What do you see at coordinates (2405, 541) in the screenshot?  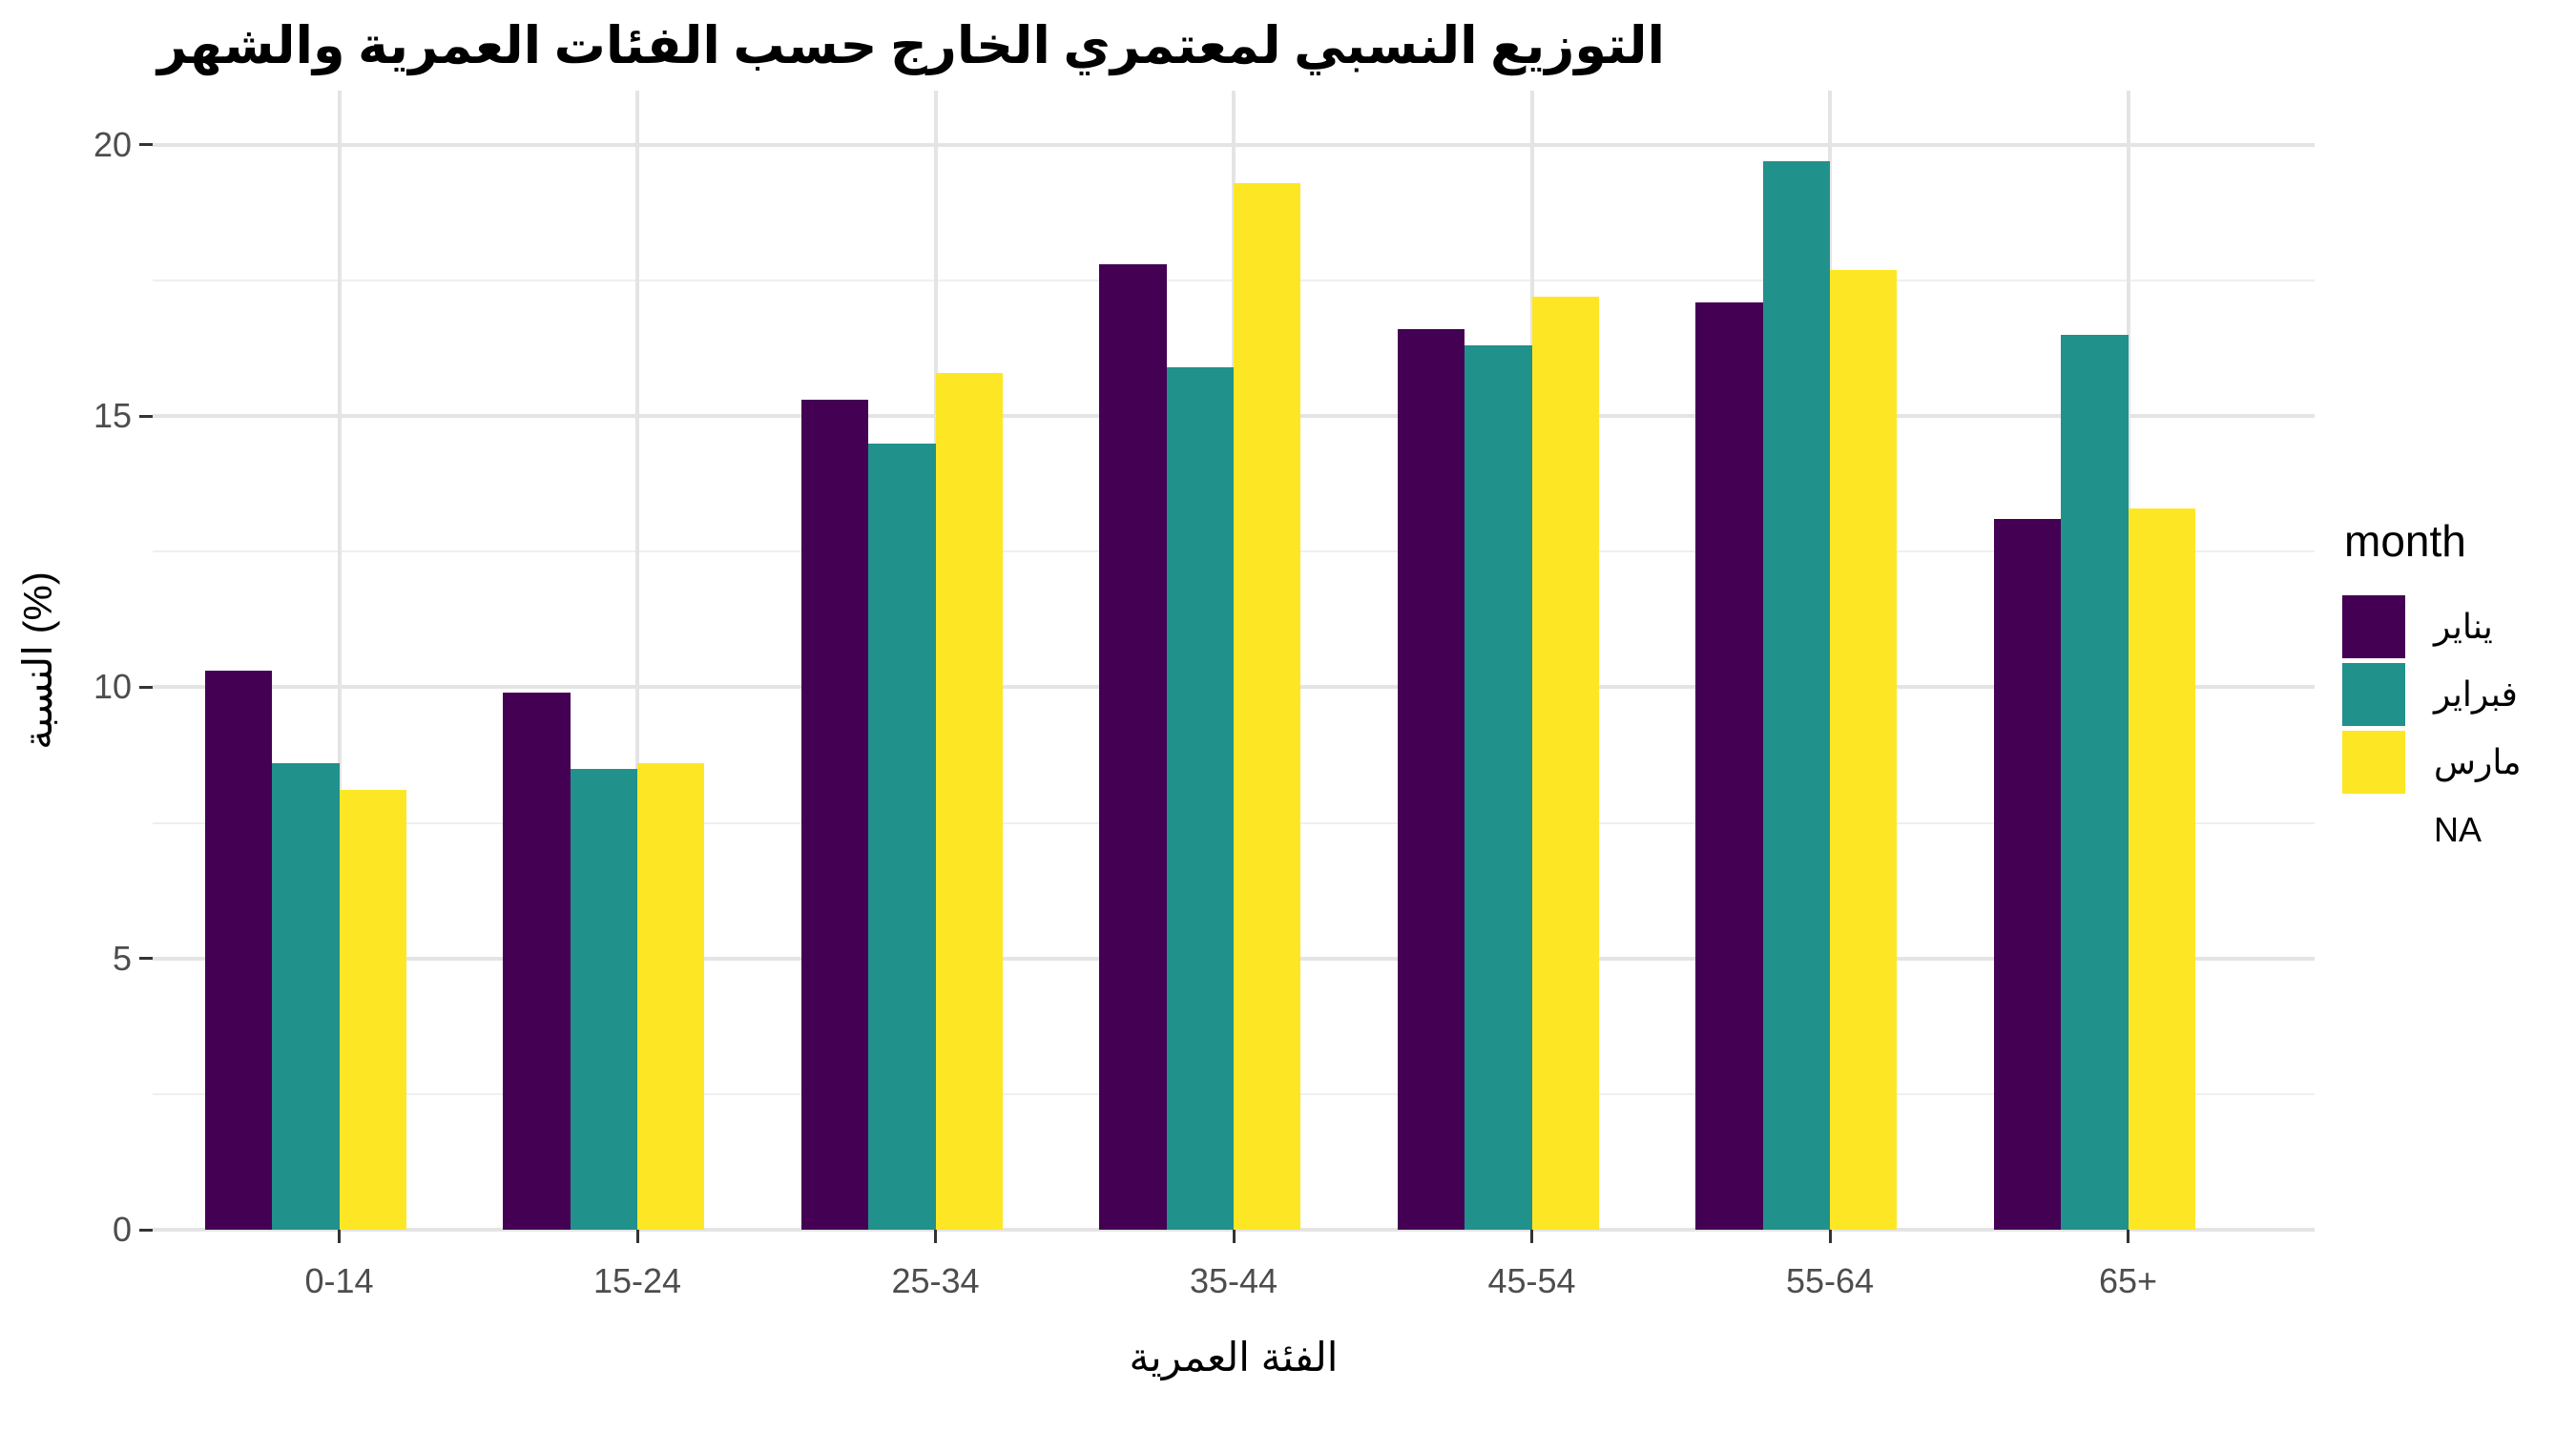 I see `legend-title: month` at bounding box center [2405, 541].